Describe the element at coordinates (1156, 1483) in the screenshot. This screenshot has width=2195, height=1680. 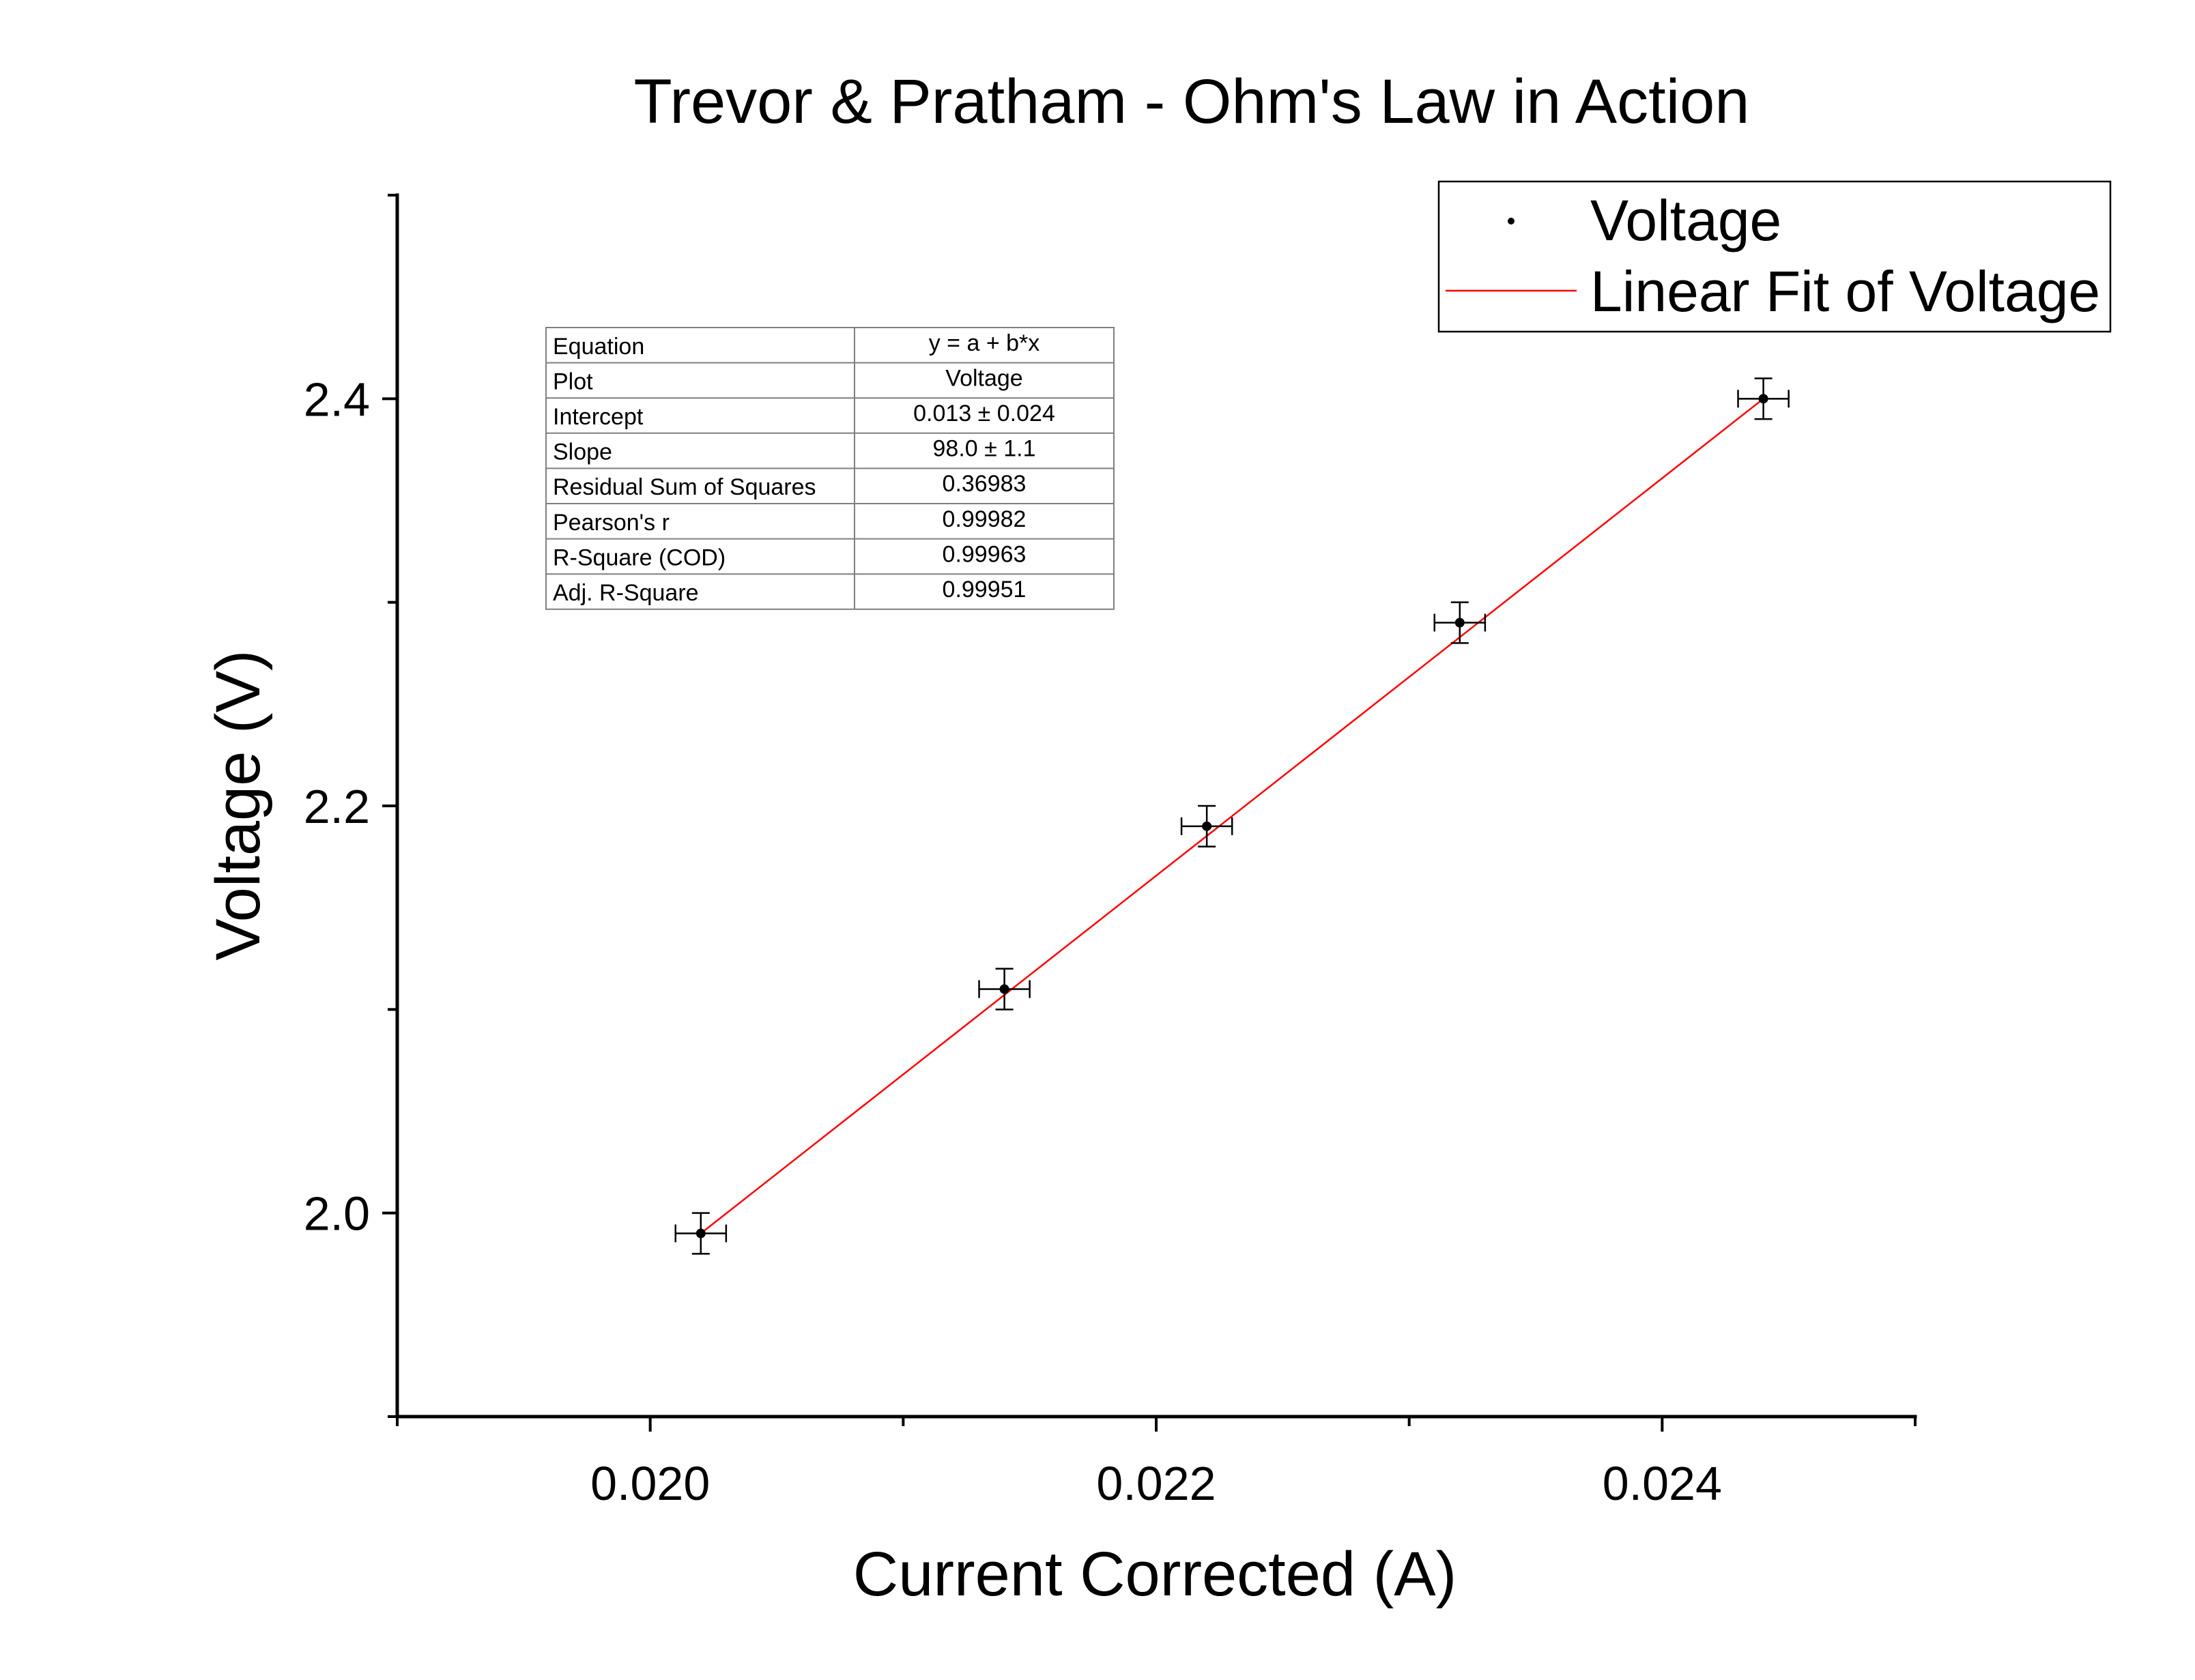
I see `x-tick-label: 0.022` at that location.